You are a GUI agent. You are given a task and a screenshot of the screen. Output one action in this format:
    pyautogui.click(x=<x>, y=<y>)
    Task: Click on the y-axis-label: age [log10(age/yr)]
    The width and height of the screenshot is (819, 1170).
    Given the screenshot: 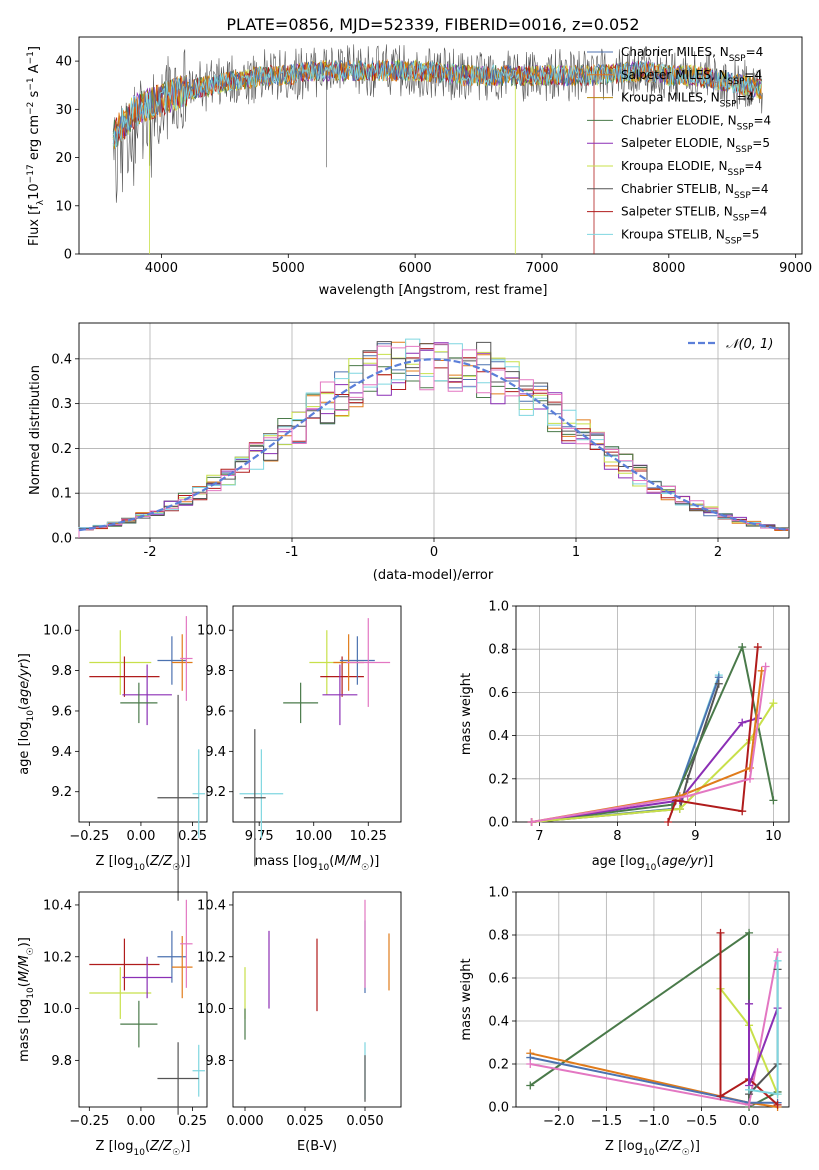 What is the action you would take?
    pyautogui.click(x=26, y=714)
    